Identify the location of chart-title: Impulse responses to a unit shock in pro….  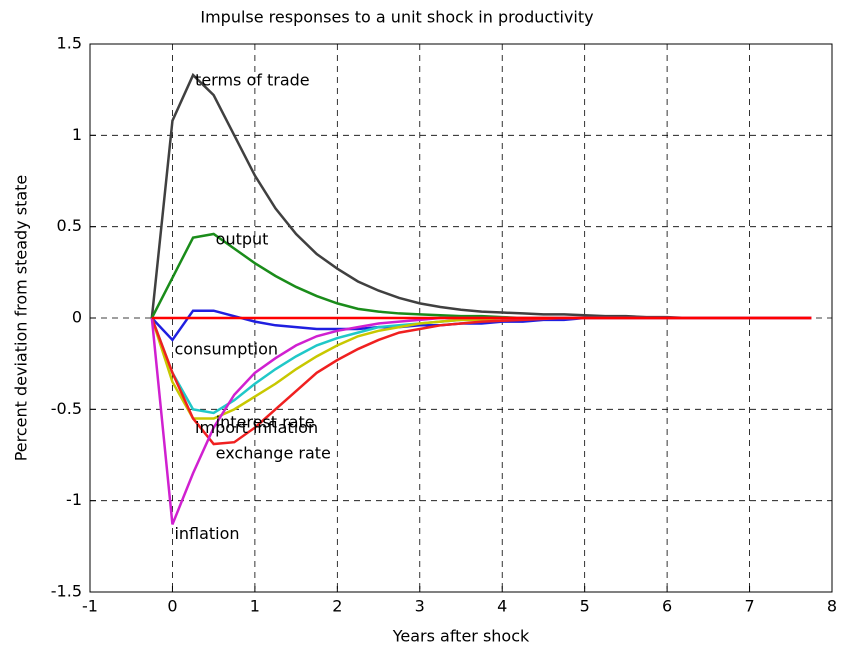
(396, 17).